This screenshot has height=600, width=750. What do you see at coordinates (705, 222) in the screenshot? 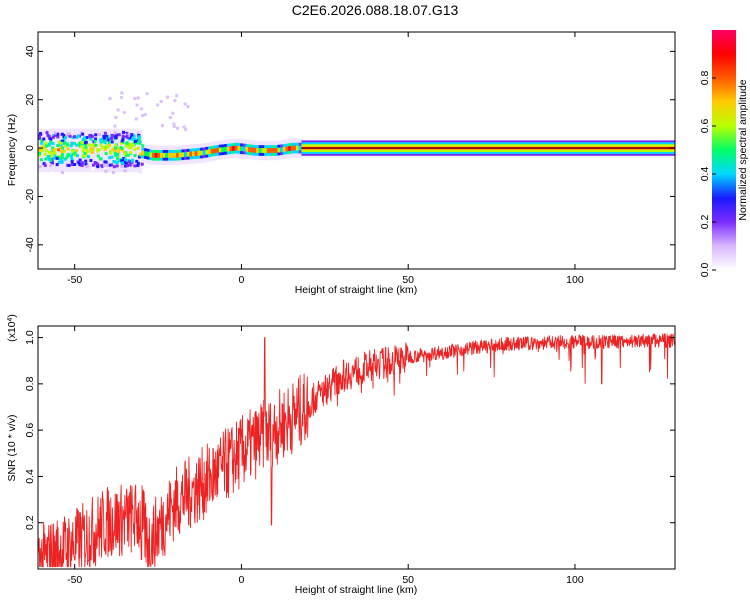
I see `colorbar-tick-label: 0.2` at bounding box center [705, 222].